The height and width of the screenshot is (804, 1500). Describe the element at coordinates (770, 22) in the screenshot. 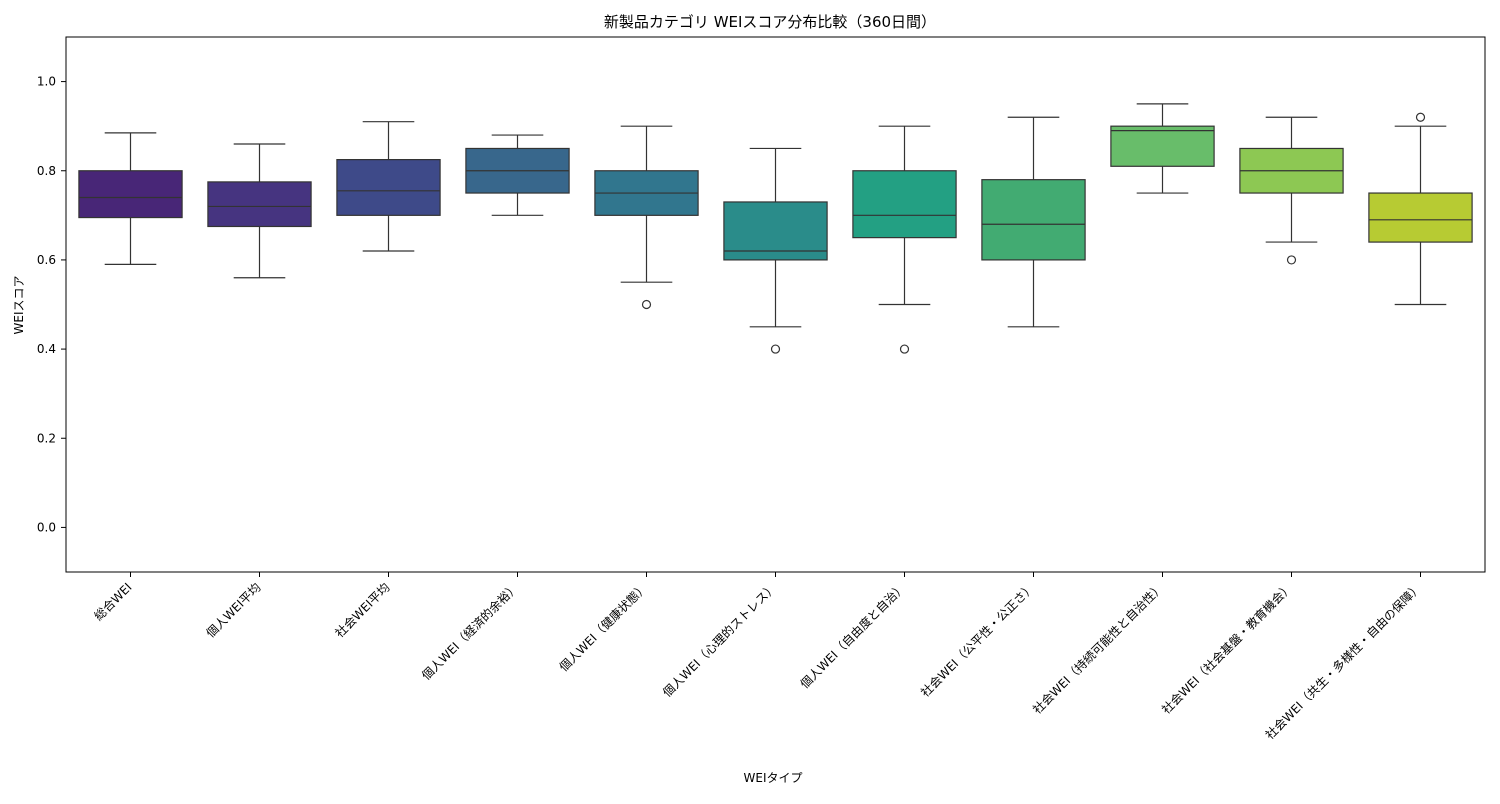

I see `chart-title: 新製品カテゴリ WEIスコア分布比較（360日間）` at that location.